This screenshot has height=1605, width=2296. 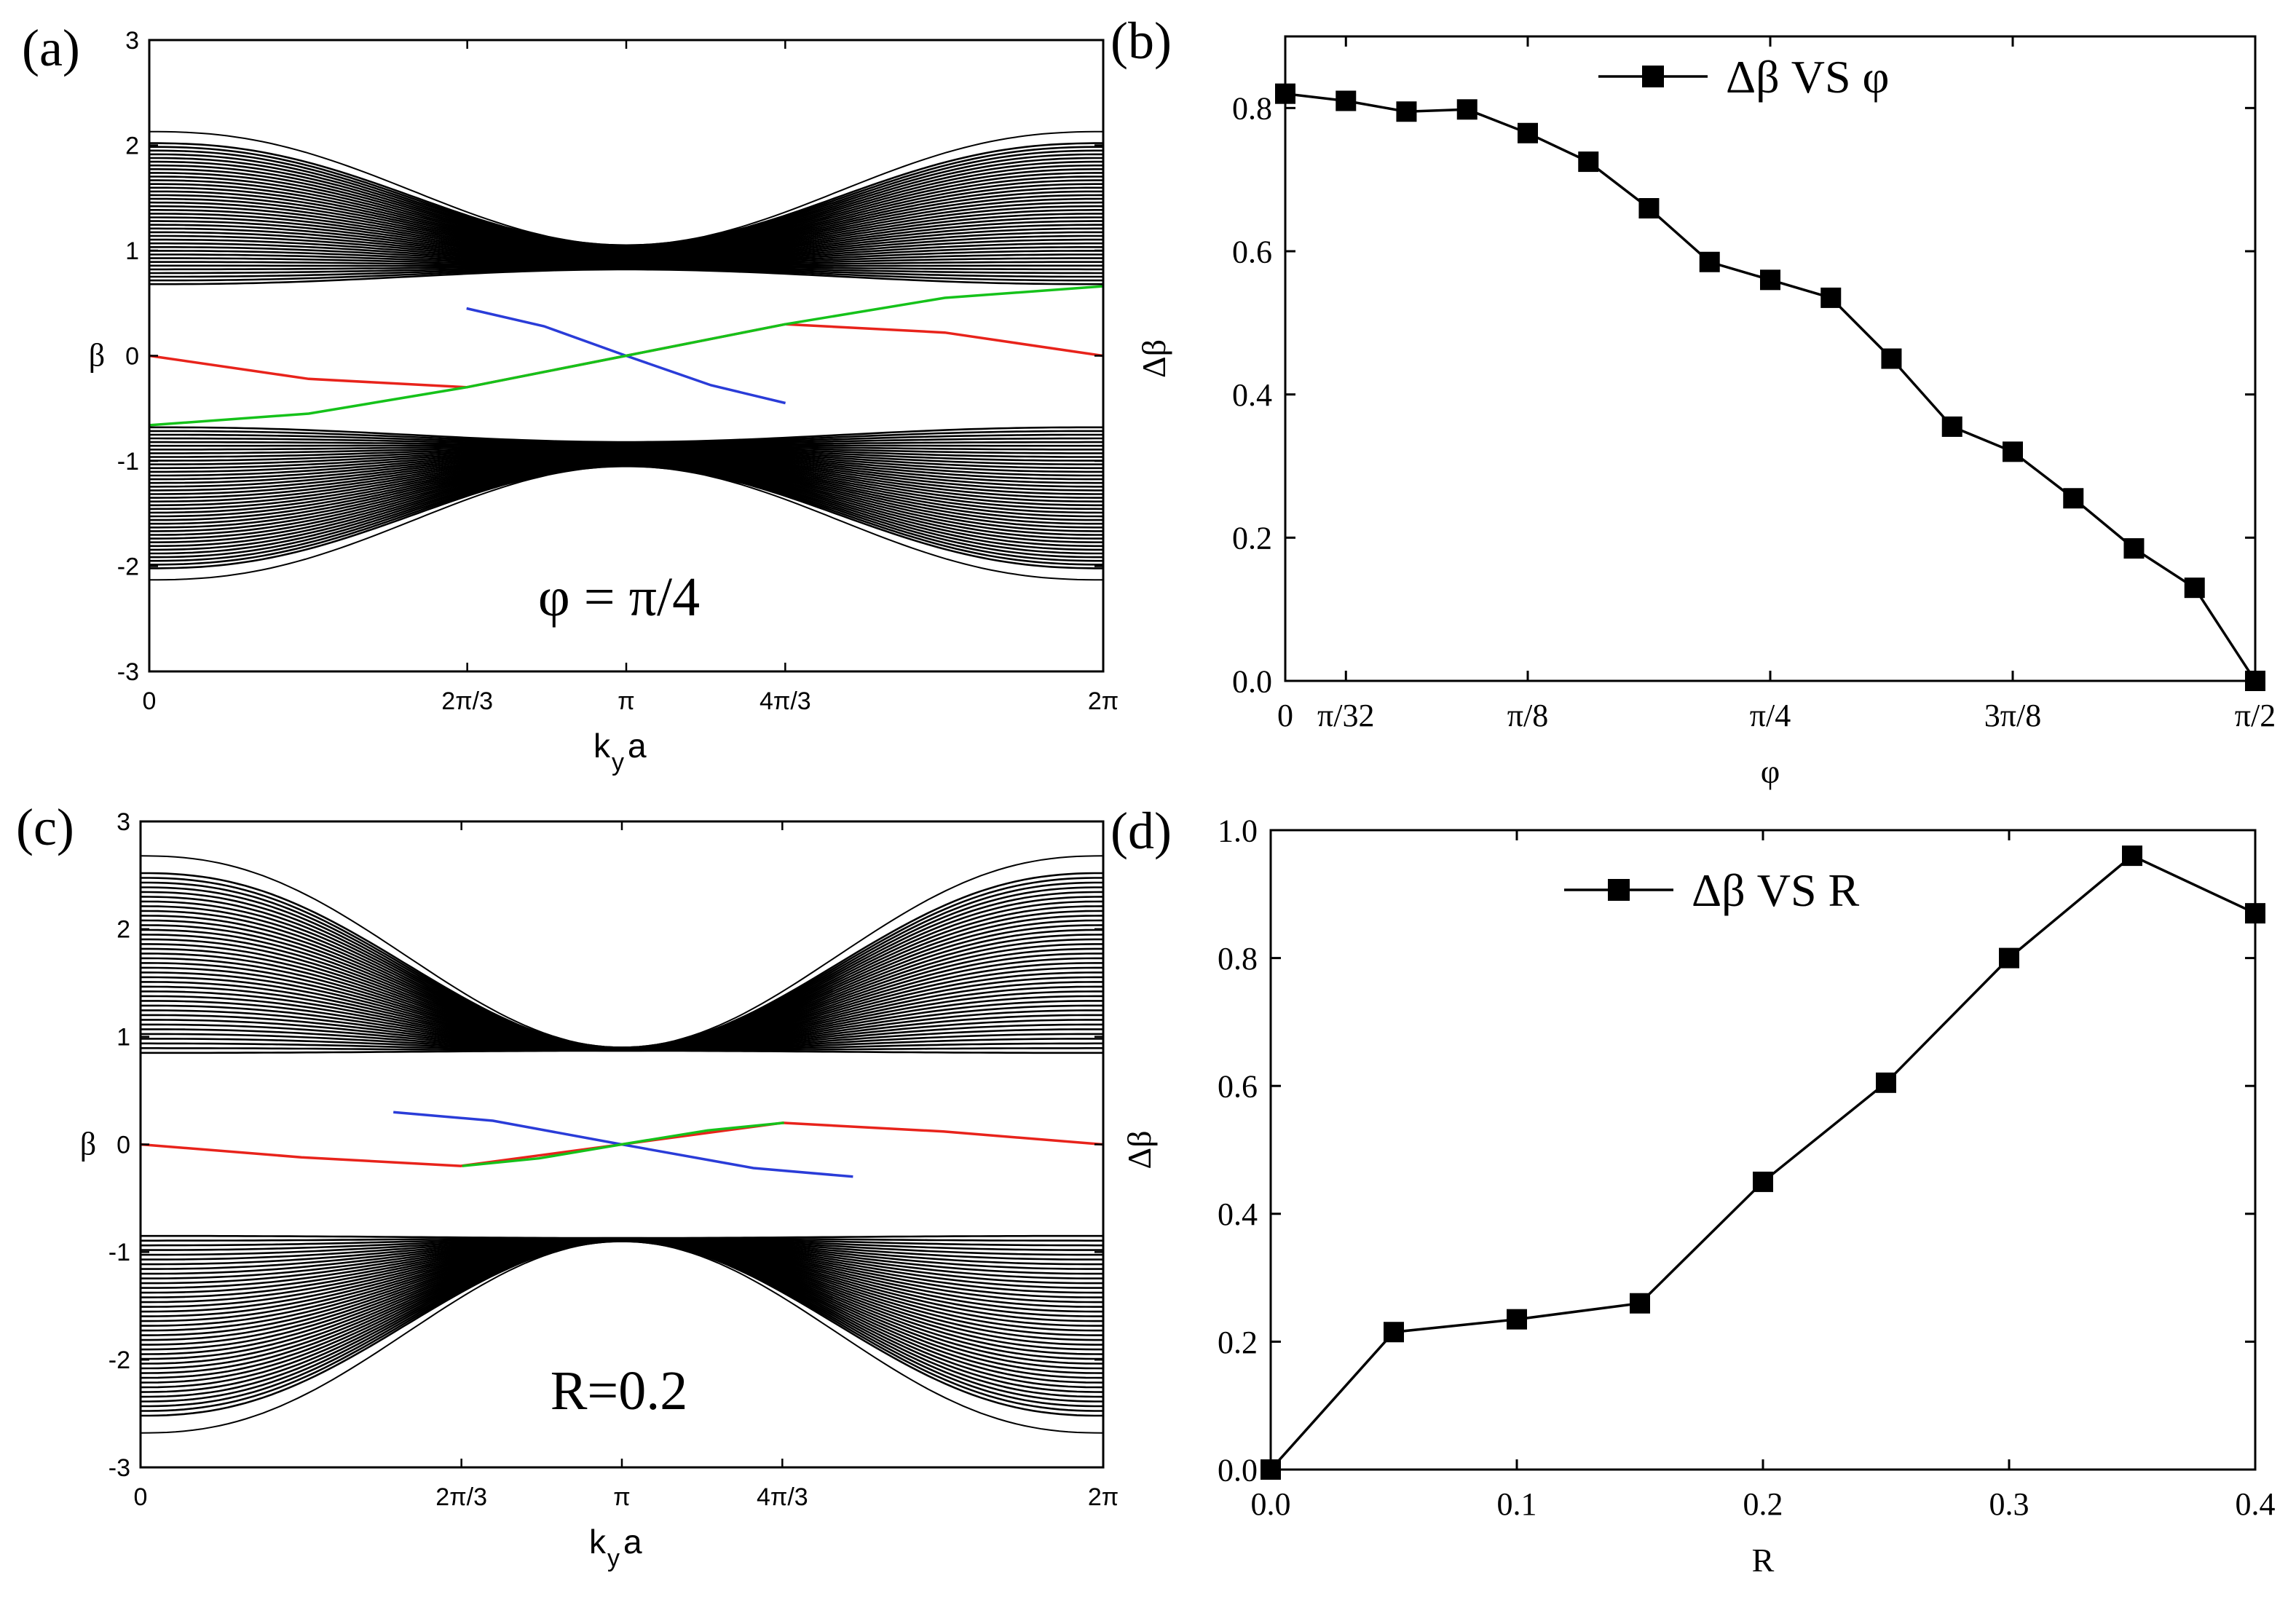 What do you see at coordinates (1770, 716) in the screenshot?
I see `x-tick-label: π/4` at bounding box center [1770, 716].